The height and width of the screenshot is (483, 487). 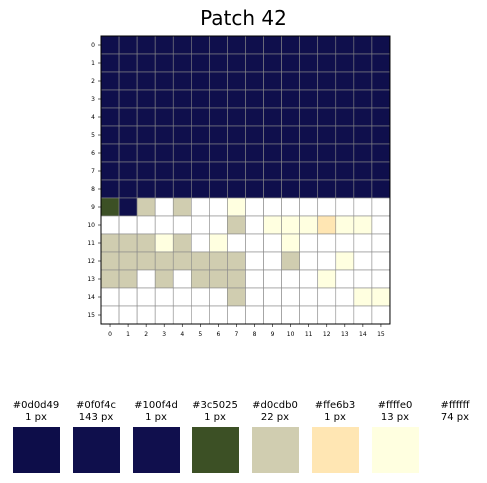 I want to click on swatch-hex: #3c5025, so click(x=215, y=405).